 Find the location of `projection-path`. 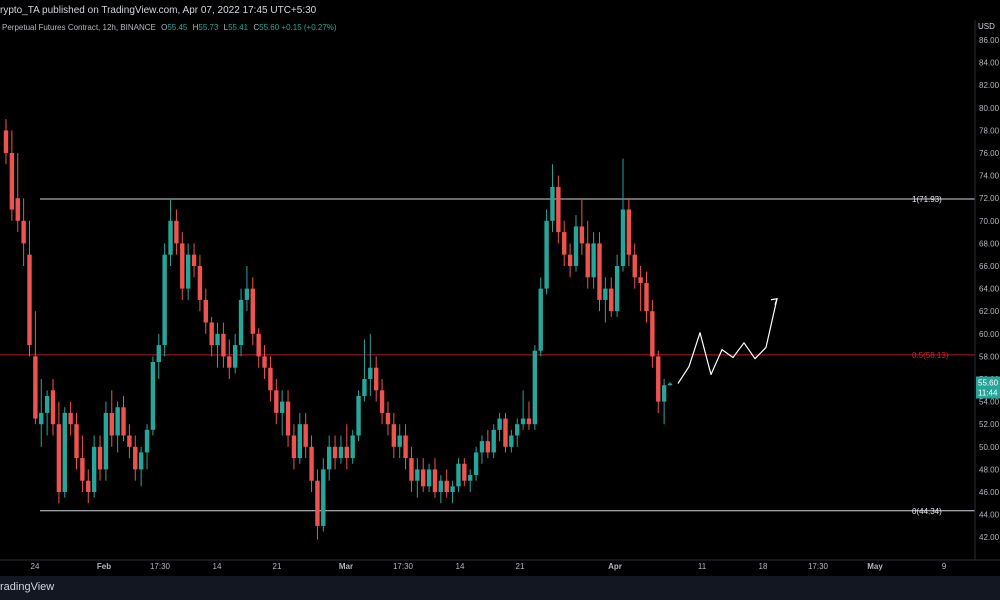

projection-path is located at coordinates (727, 341).